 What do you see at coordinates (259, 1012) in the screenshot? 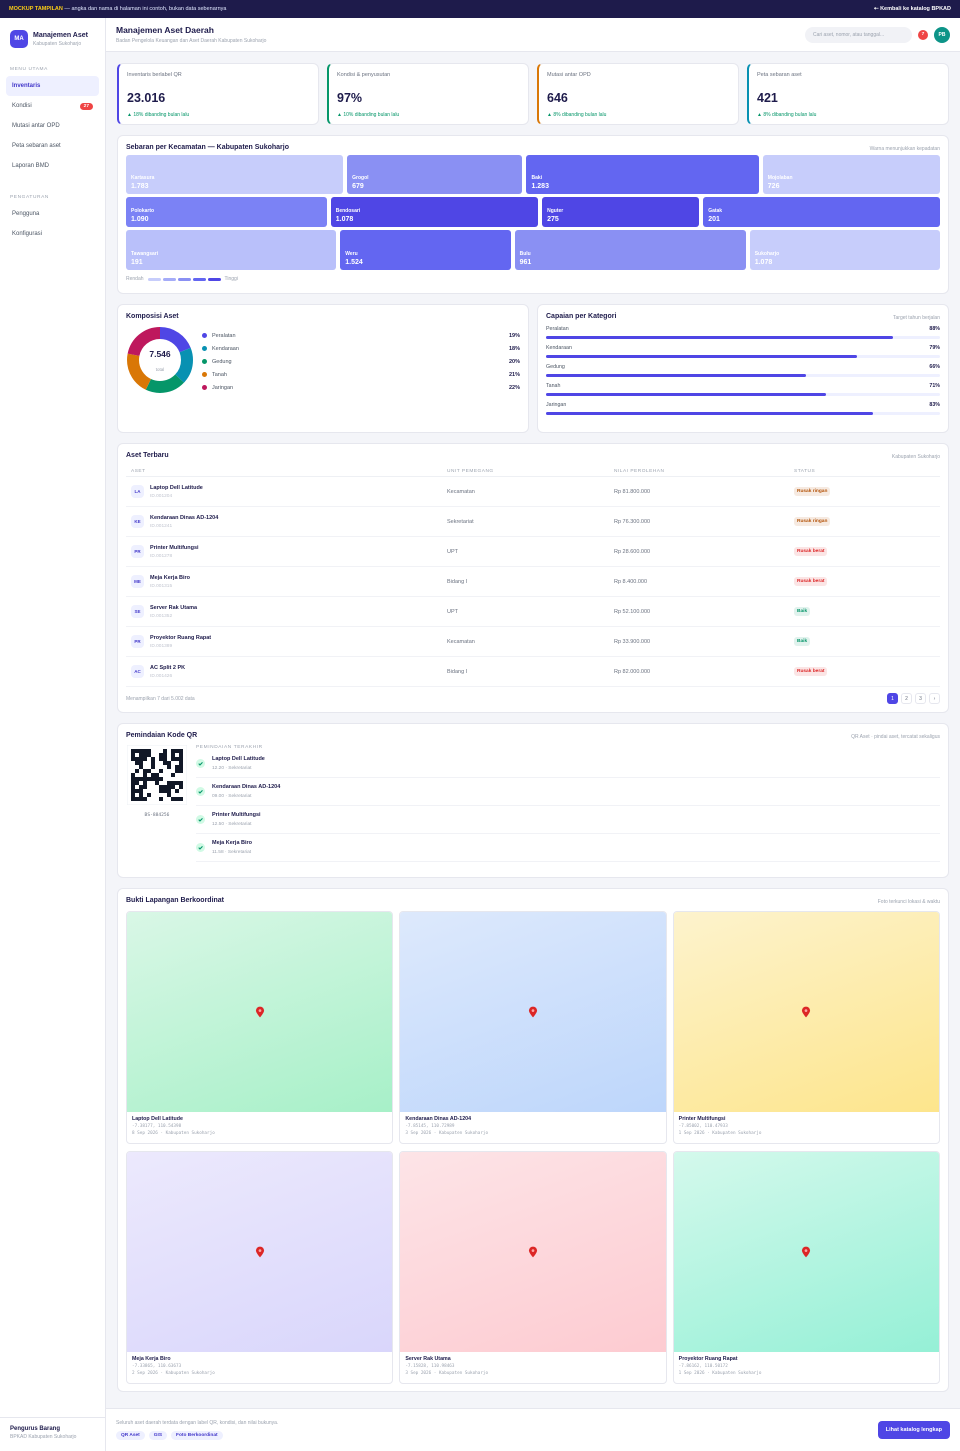
I see `pin-shape` at bounding box center [259, 1012].